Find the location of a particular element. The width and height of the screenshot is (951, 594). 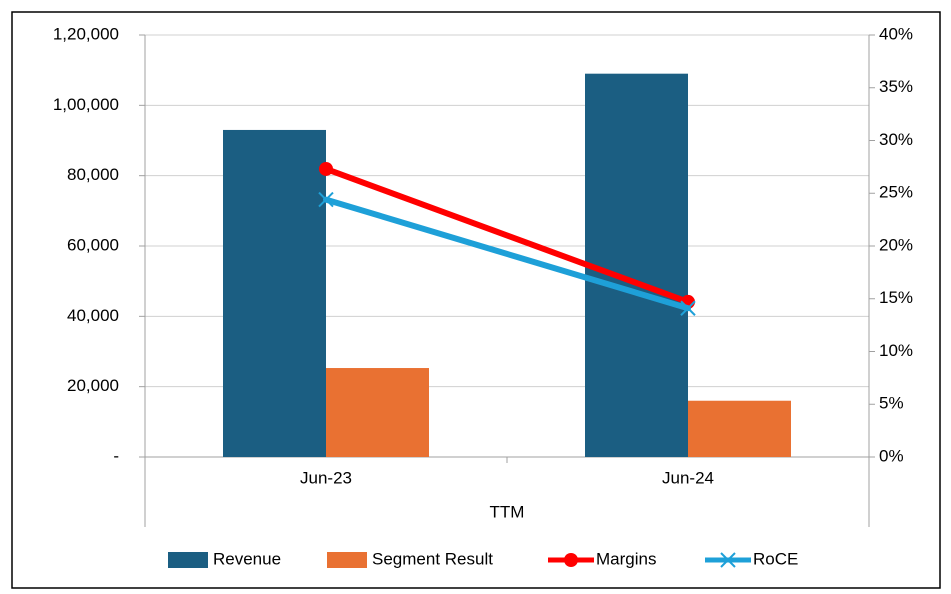

y-tick-label: 80,000 is located at coordinates (93, 174).